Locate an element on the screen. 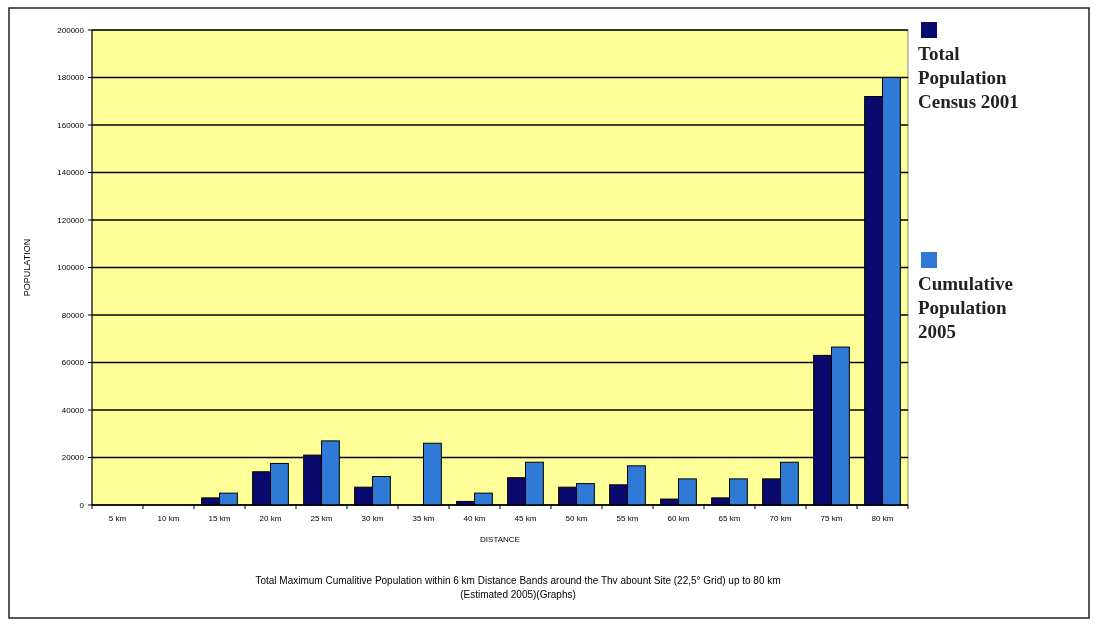  text: Total Maximum Cumalitive Population within 6 km Distance Bands around the Thv abount Site (22,5° Grid) up to 80 km is located at coordinates (518, 580).